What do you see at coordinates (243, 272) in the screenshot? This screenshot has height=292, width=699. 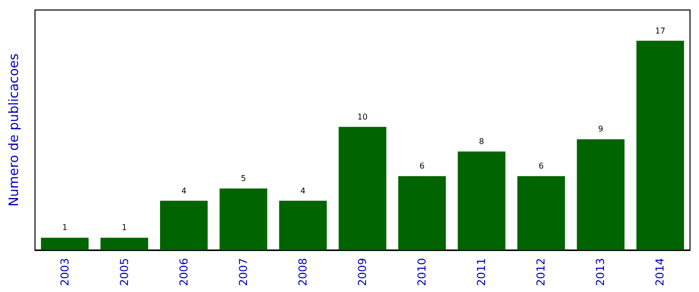 I see `x-tick-label: 2007` at bounding box center [243, 272].